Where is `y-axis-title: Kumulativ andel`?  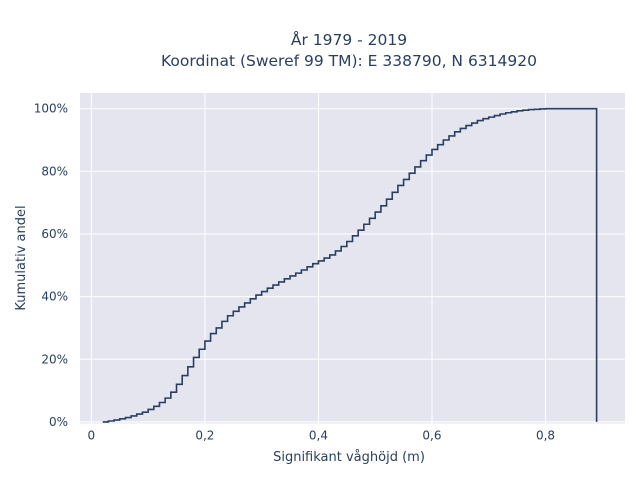 y-axis-title: Kumulativ andel is located at coordinates (21, 257).